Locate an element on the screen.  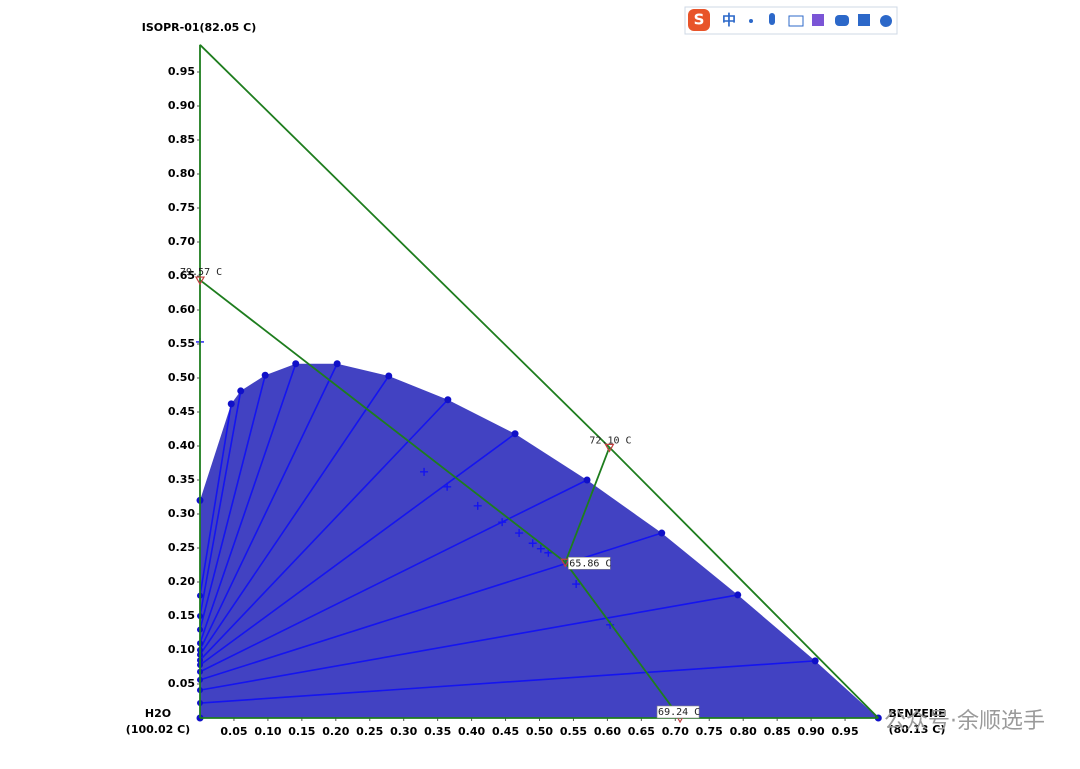
residue-curve is located at coordinates (587, 505).